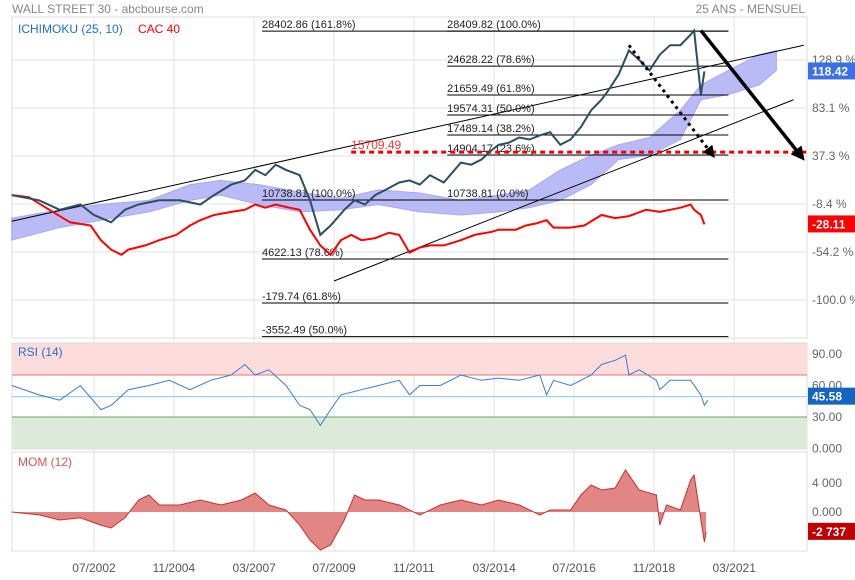 This screenshot has width=855, height=580. What do you see at coordinates (302, 253) in the screenshot?
I see `fibonacci-level-label: 4622.13 (78.6%)` at bounding box center [302, 253].